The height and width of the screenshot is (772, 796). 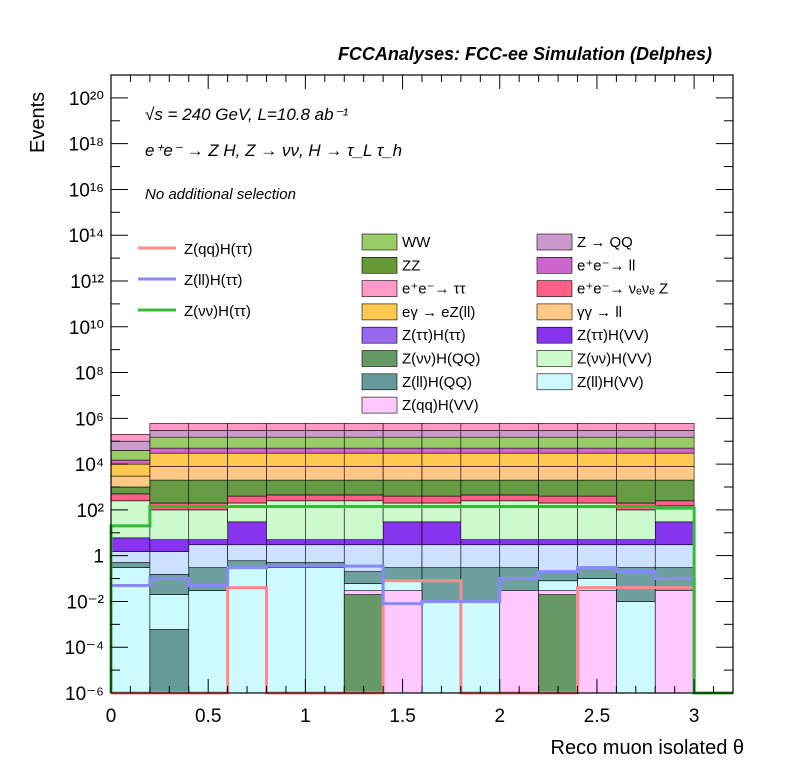 I want to click on stack-bar-layer7-bin9, so click(x=480, y=473).